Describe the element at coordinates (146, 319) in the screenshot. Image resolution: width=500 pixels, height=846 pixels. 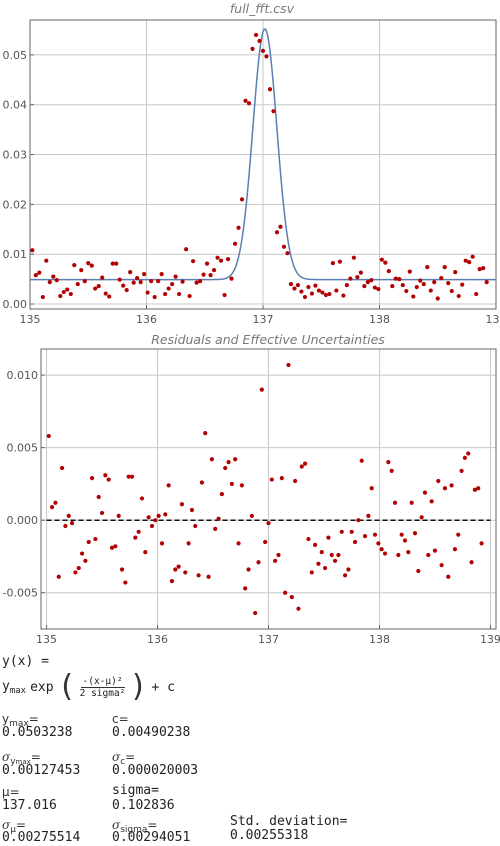
I see `x-tick-label: 136` at that location.